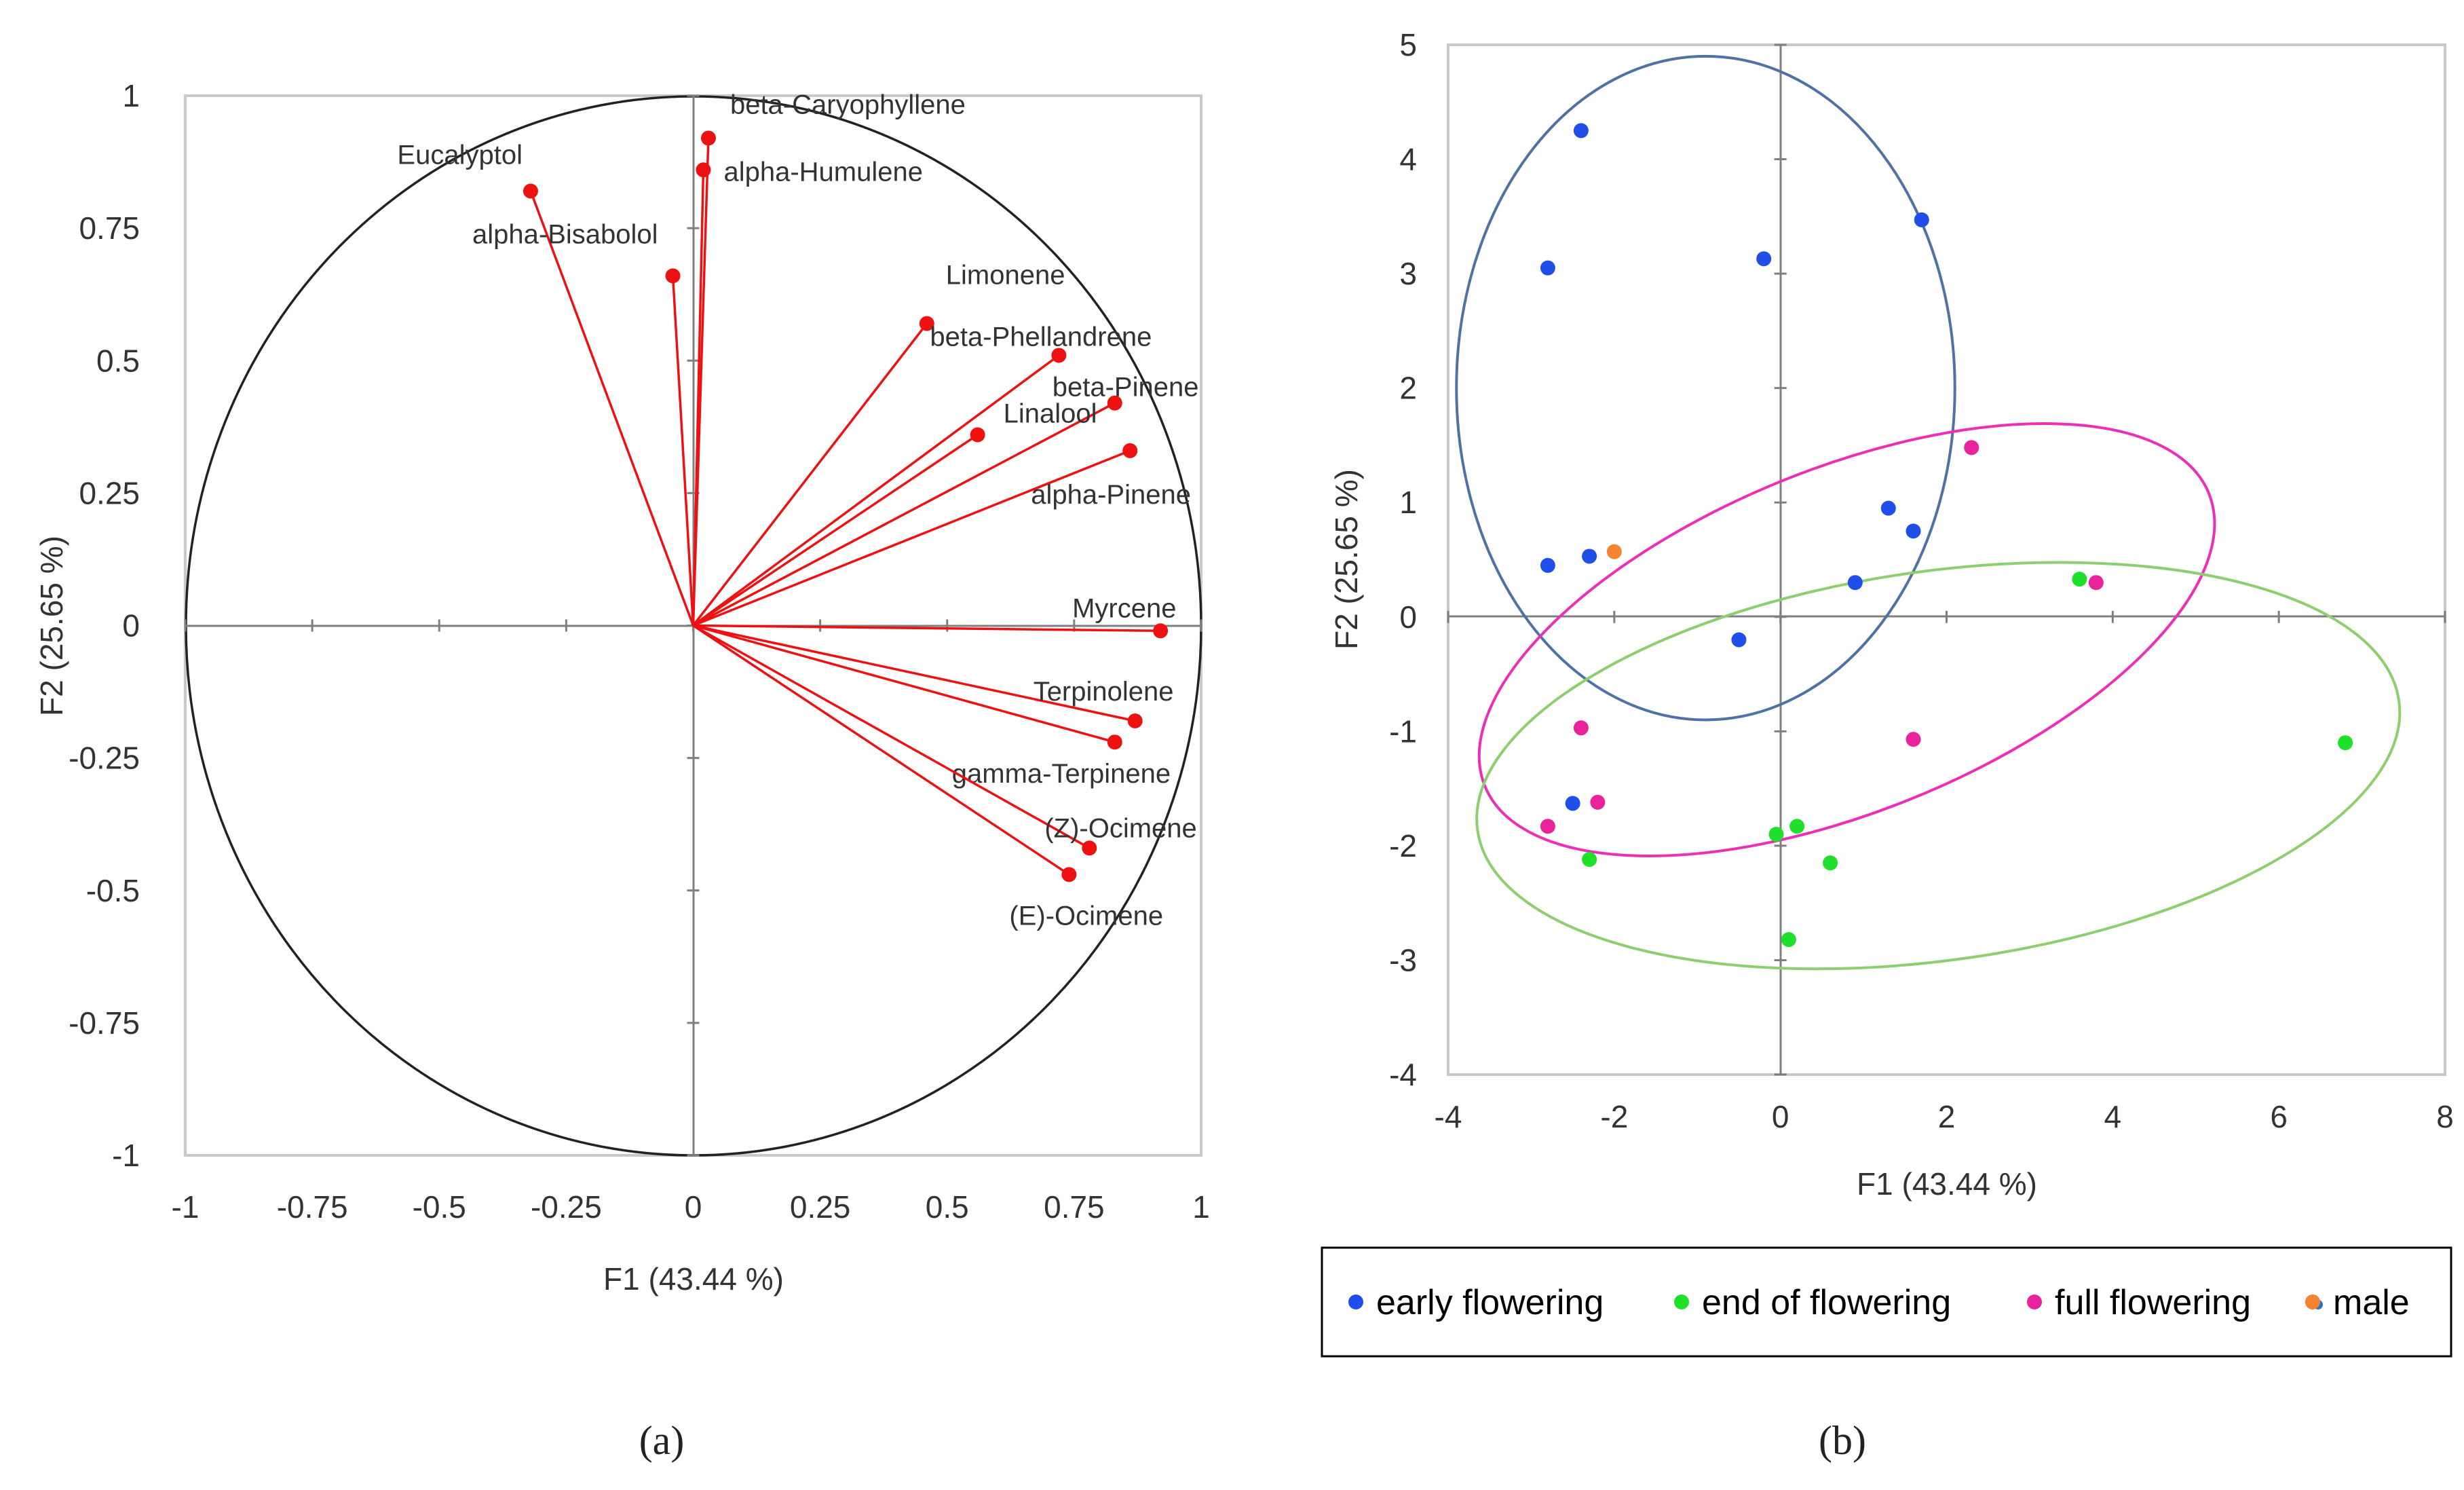  Describe the element at coordinates (1114, 742) in the screenshot. I see `vector-point-gamma-terpinene` at that location.